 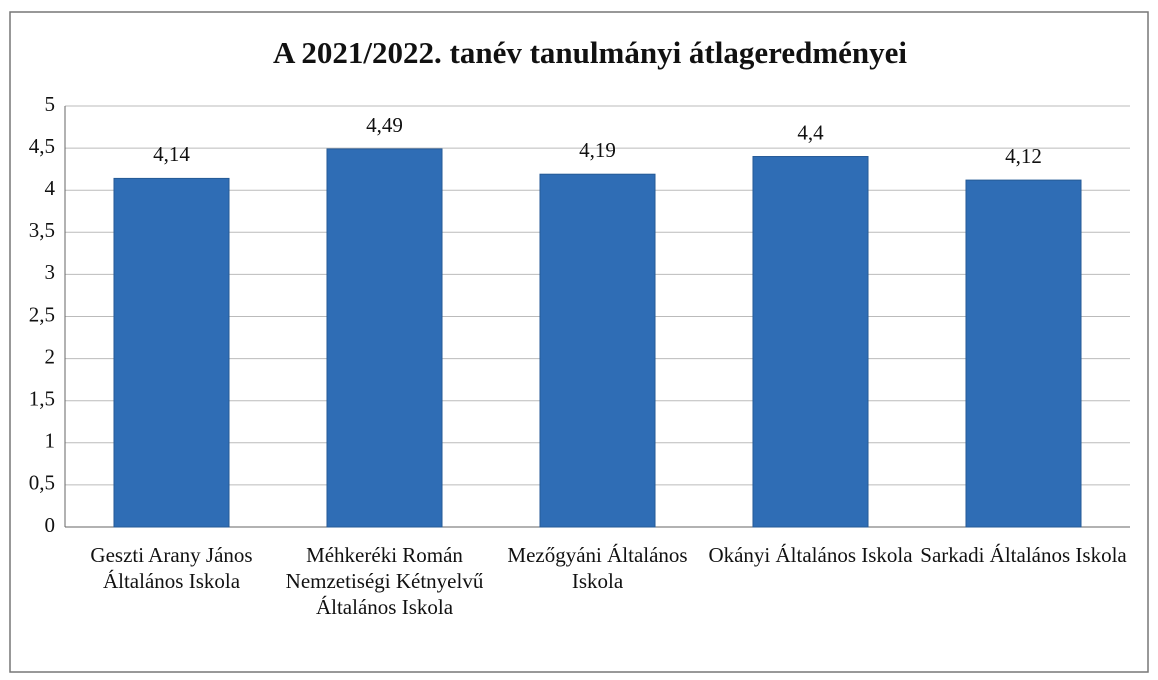 I want to click on data-label: 4,14, so click(x=171, y=154).